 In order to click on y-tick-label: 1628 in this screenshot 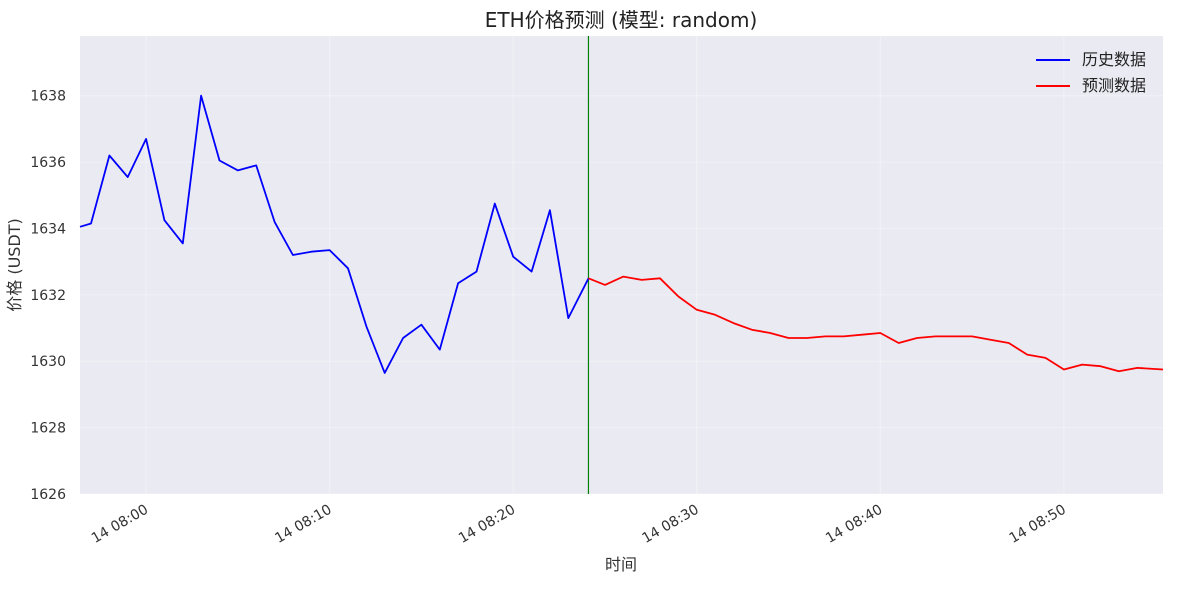, I will do `click(48, 429)`.